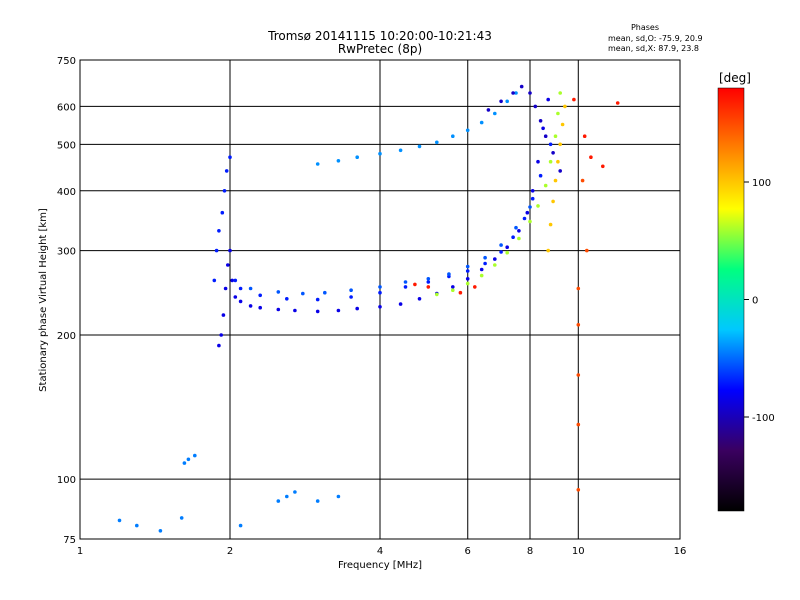  Describe the element at coordinates (66, 107) in the screenshot. I see `y-tick-label: 600` at that location.